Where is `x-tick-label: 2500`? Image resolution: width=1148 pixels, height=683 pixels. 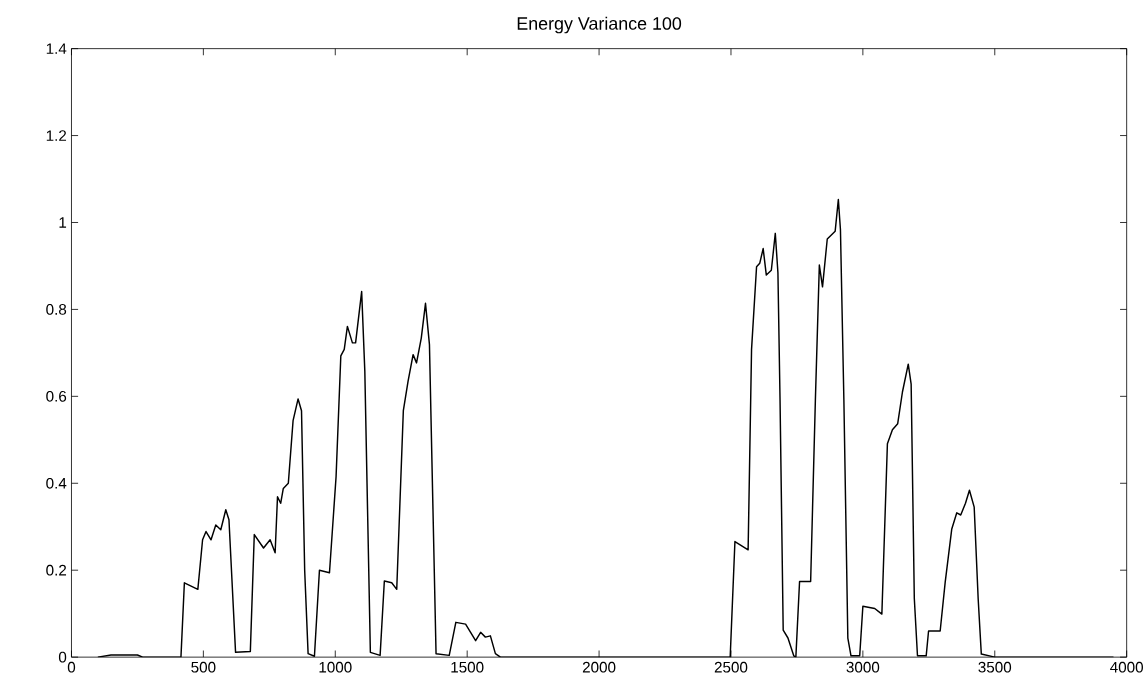
x-tick-label: 2500 is located at coordinates (731, 667).